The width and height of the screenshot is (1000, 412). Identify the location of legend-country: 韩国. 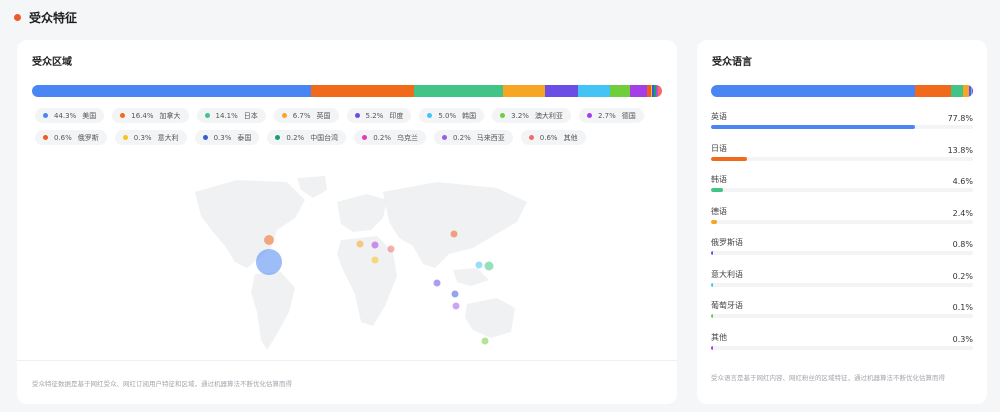
(469, 115).